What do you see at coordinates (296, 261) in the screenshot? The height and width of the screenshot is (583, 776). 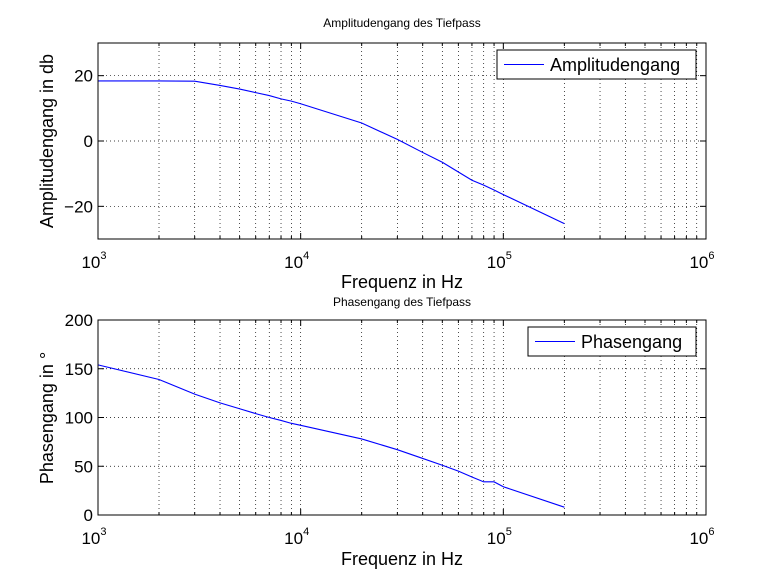 I see `amplitude-x-tick-label: 10⁴` at bounding box center [296, 261].